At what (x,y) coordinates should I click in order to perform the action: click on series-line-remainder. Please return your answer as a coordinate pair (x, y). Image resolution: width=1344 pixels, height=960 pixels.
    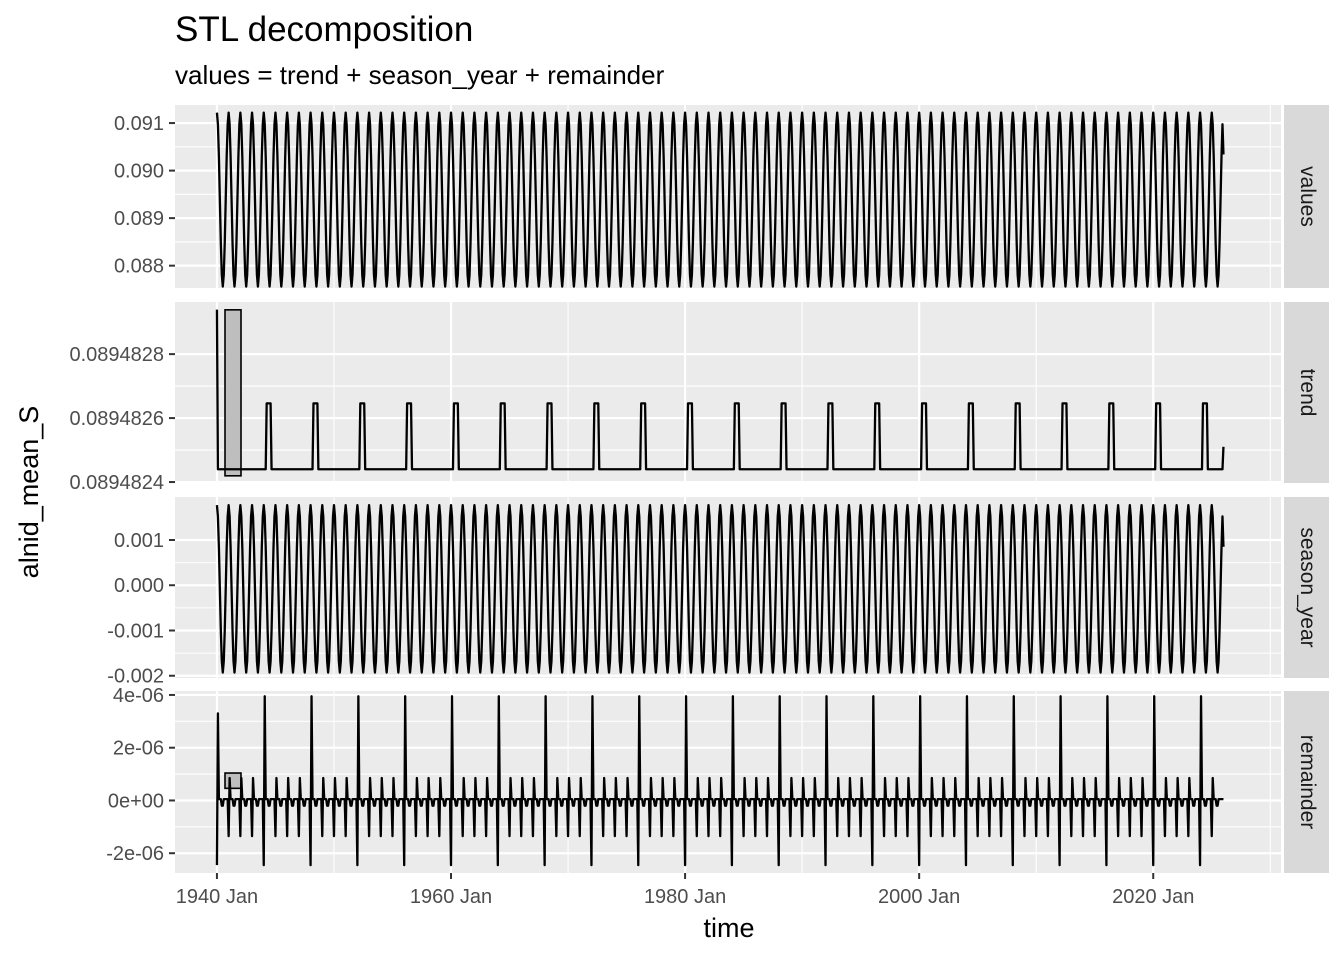
    Looking at the image, I should click on (719, 781).